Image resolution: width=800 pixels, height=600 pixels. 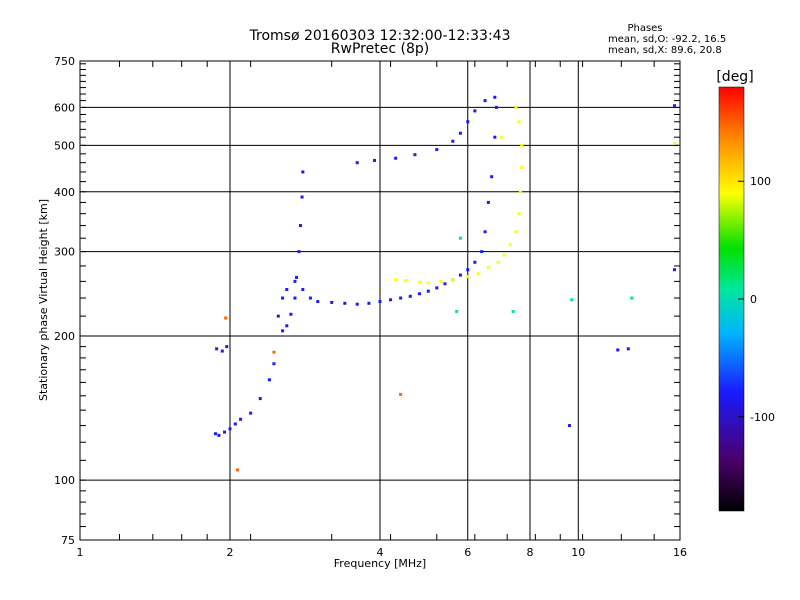 I want to click on colorbar-tick-label: 0, so click(x=753, y=299).